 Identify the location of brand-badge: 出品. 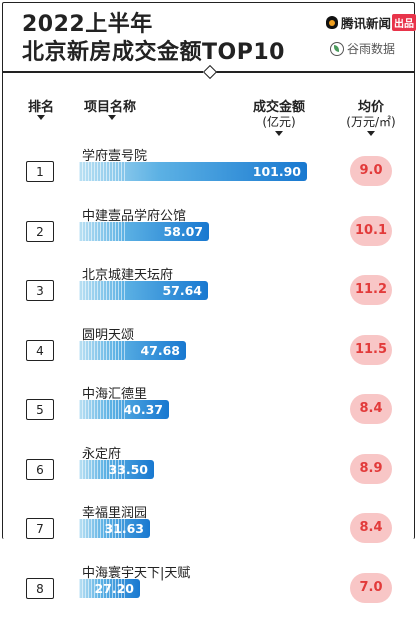
(404, 22).